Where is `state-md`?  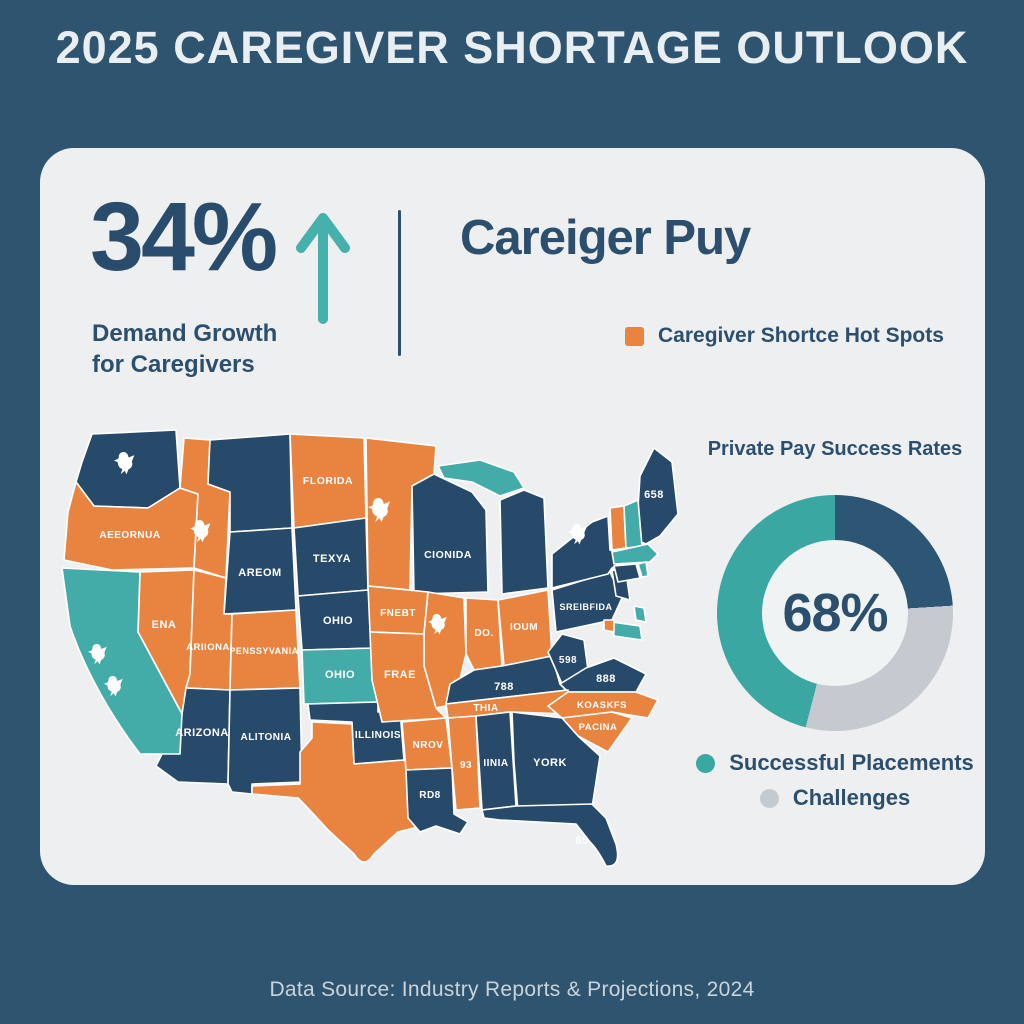
state-md is located at coordinates (627, 631).